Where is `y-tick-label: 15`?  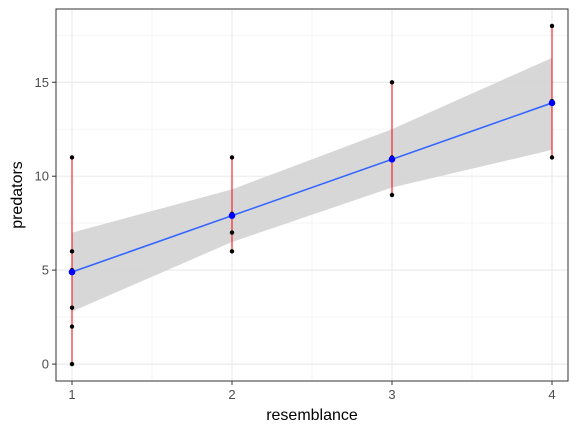
y-tick-label: 15 is located at coordinates (42, 82).